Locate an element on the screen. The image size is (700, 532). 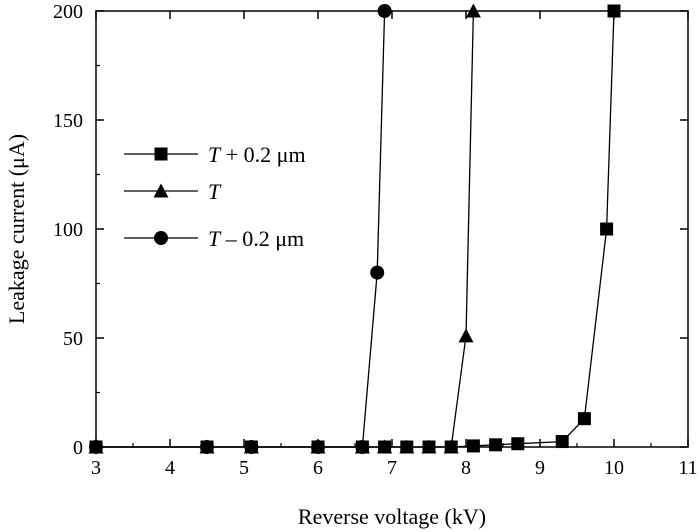
legend-label: T – 0.2 μm is located at coordinates (256, 238).